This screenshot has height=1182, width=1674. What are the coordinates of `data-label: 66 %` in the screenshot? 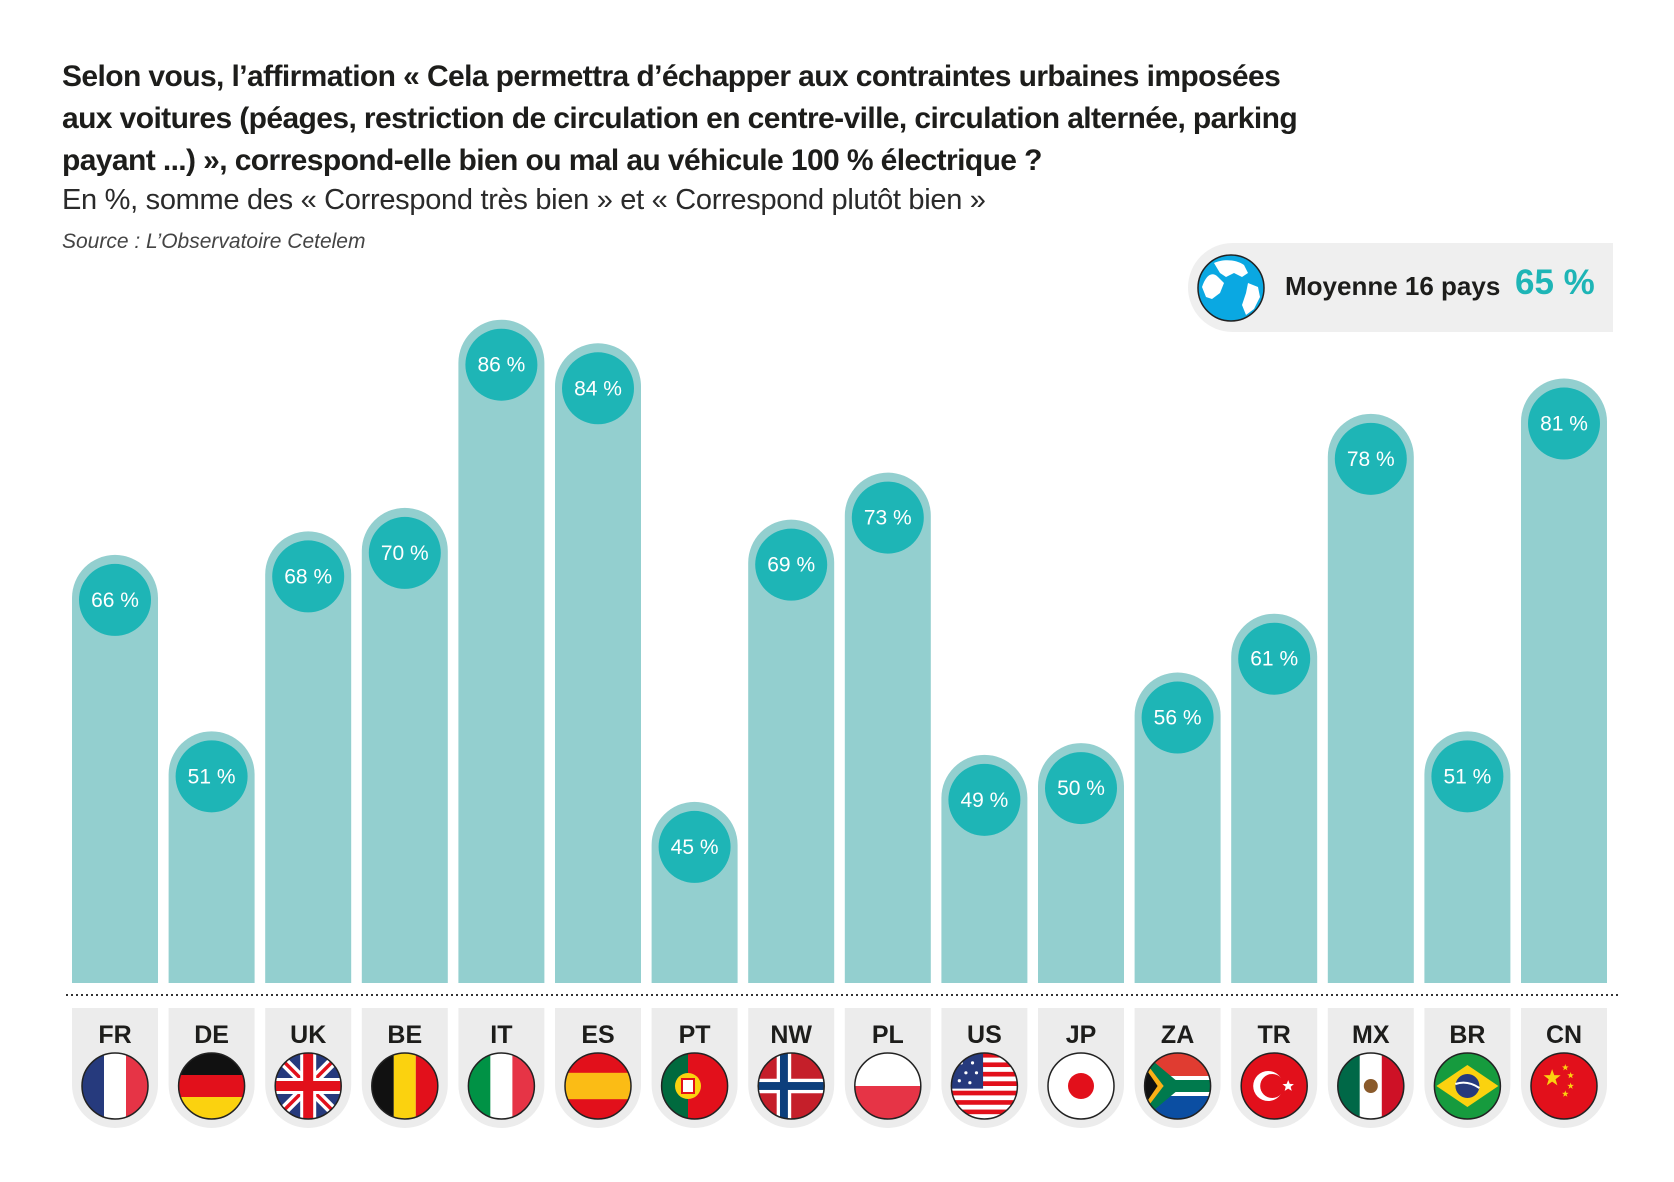 It's located at (115, 600).